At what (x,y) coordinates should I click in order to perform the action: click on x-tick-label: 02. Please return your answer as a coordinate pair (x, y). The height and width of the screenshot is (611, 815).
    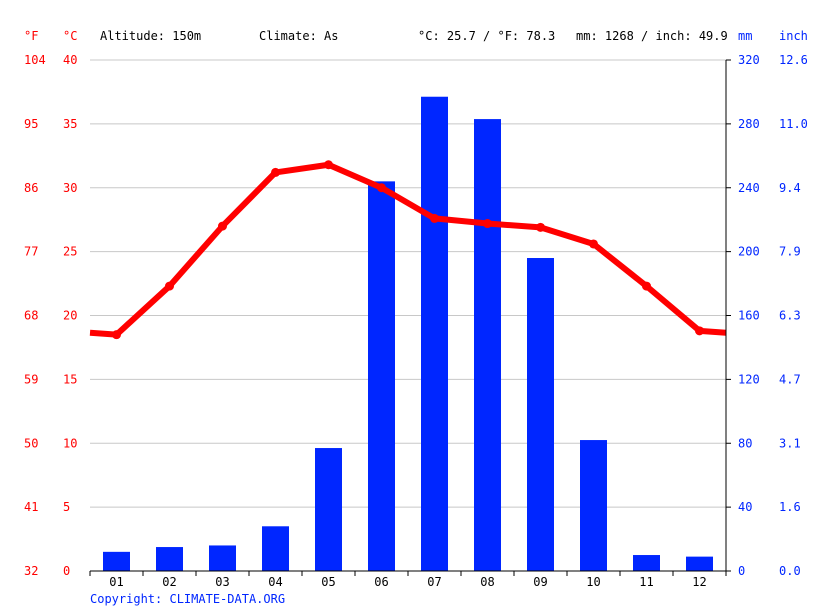
    Looking at the image, I should click on (169, 582).